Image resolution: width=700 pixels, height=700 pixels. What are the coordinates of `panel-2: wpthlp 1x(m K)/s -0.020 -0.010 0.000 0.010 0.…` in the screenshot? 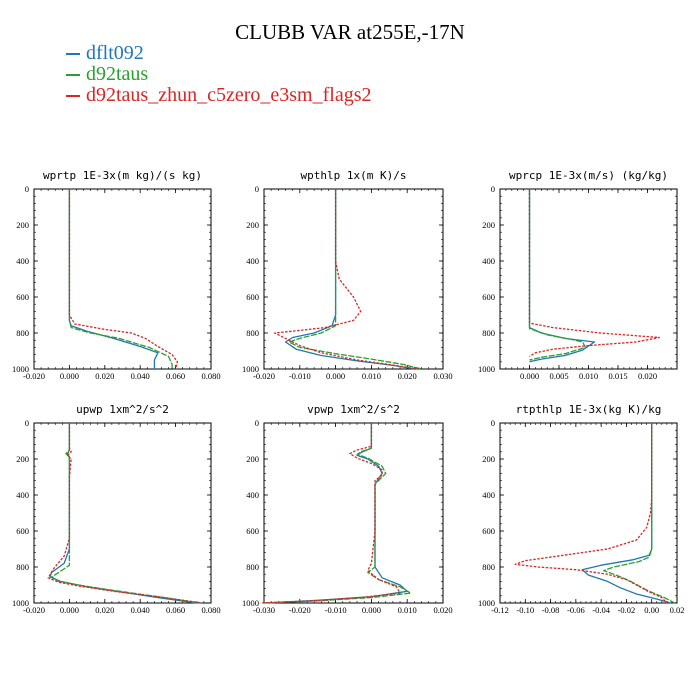 It's located at (347, 275).